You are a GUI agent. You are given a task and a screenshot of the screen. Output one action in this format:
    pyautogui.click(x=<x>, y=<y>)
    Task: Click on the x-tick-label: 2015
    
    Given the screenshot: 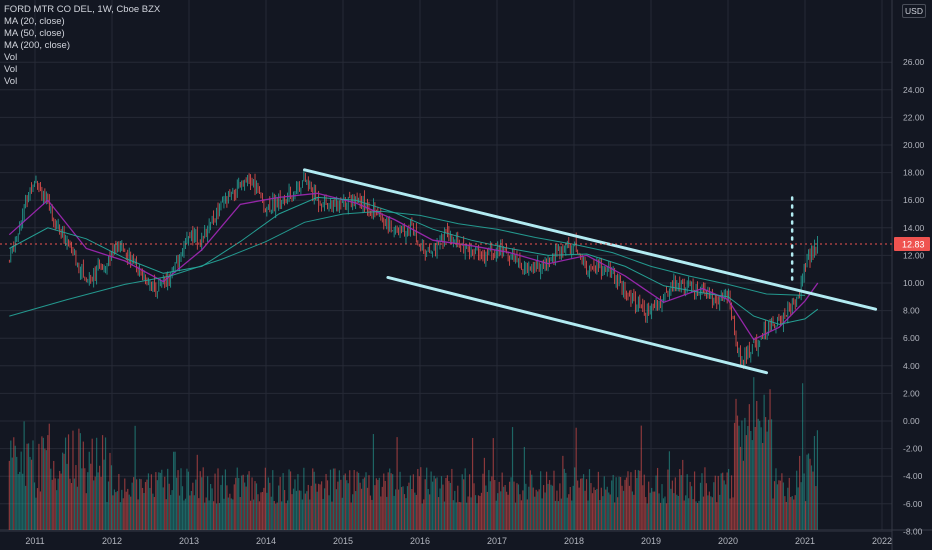 What is the action you would take?
    pyautogui.click(x=343, y=541)
    